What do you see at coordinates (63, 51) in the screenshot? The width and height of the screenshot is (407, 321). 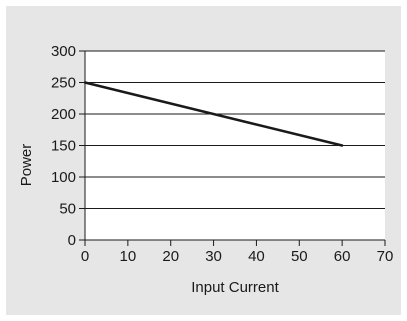 I see `y-tick-label: 300` at bounding box center [63, 51].